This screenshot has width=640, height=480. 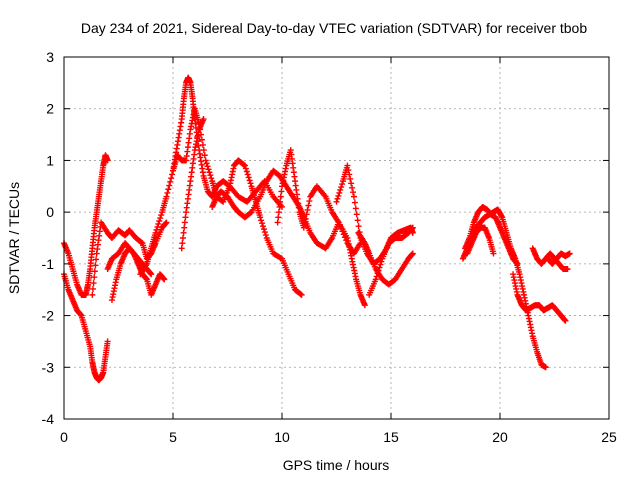 I want to click on x-tick-label: 20, so click(x=500, y=437).